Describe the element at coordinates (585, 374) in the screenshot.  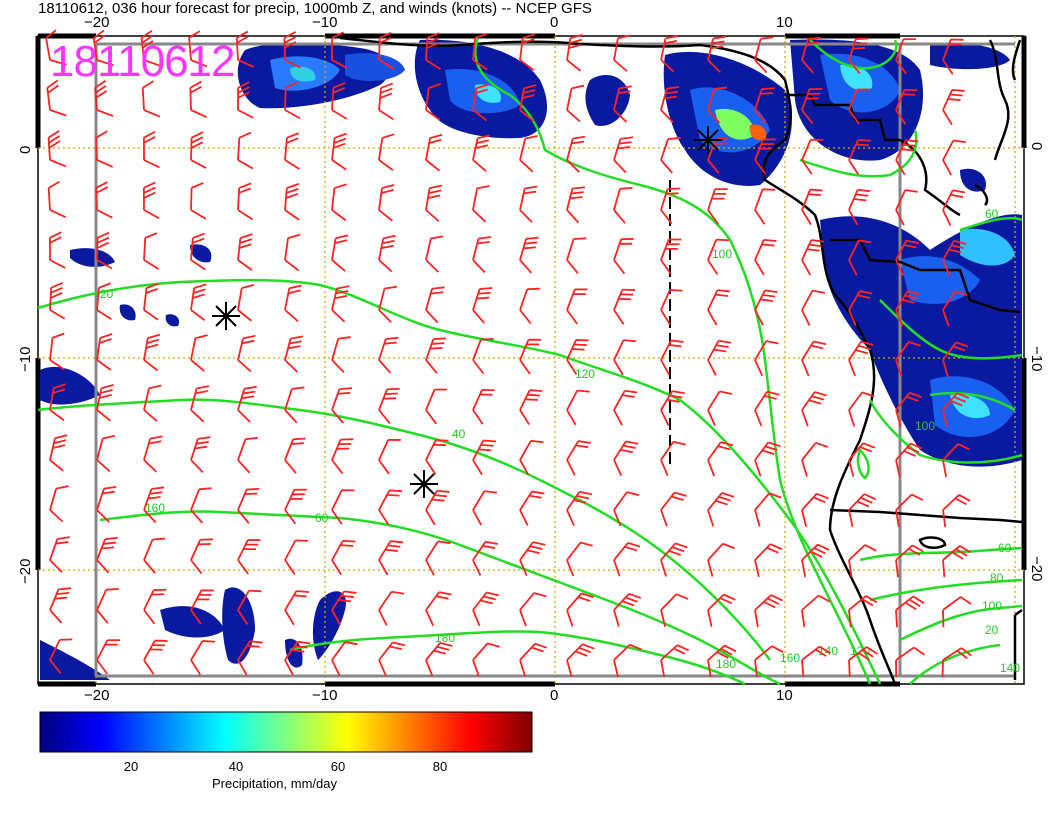
I see `contour-label: 120` at that location.